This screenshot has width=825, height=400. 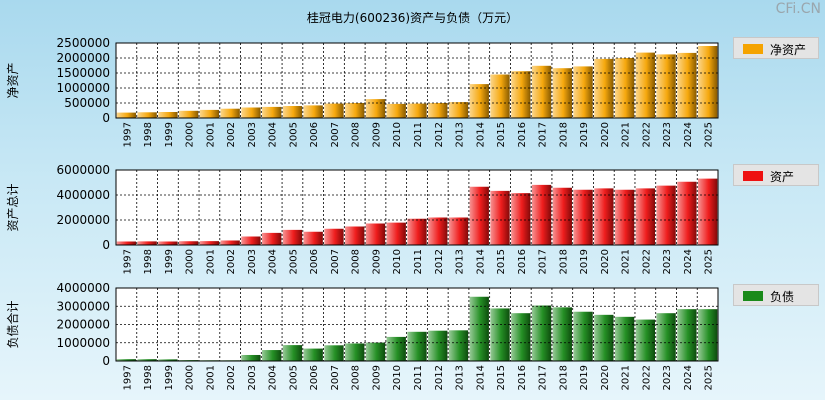 I want to click on liabilities-xtick-label: 2009, so click(x=376, y=377).